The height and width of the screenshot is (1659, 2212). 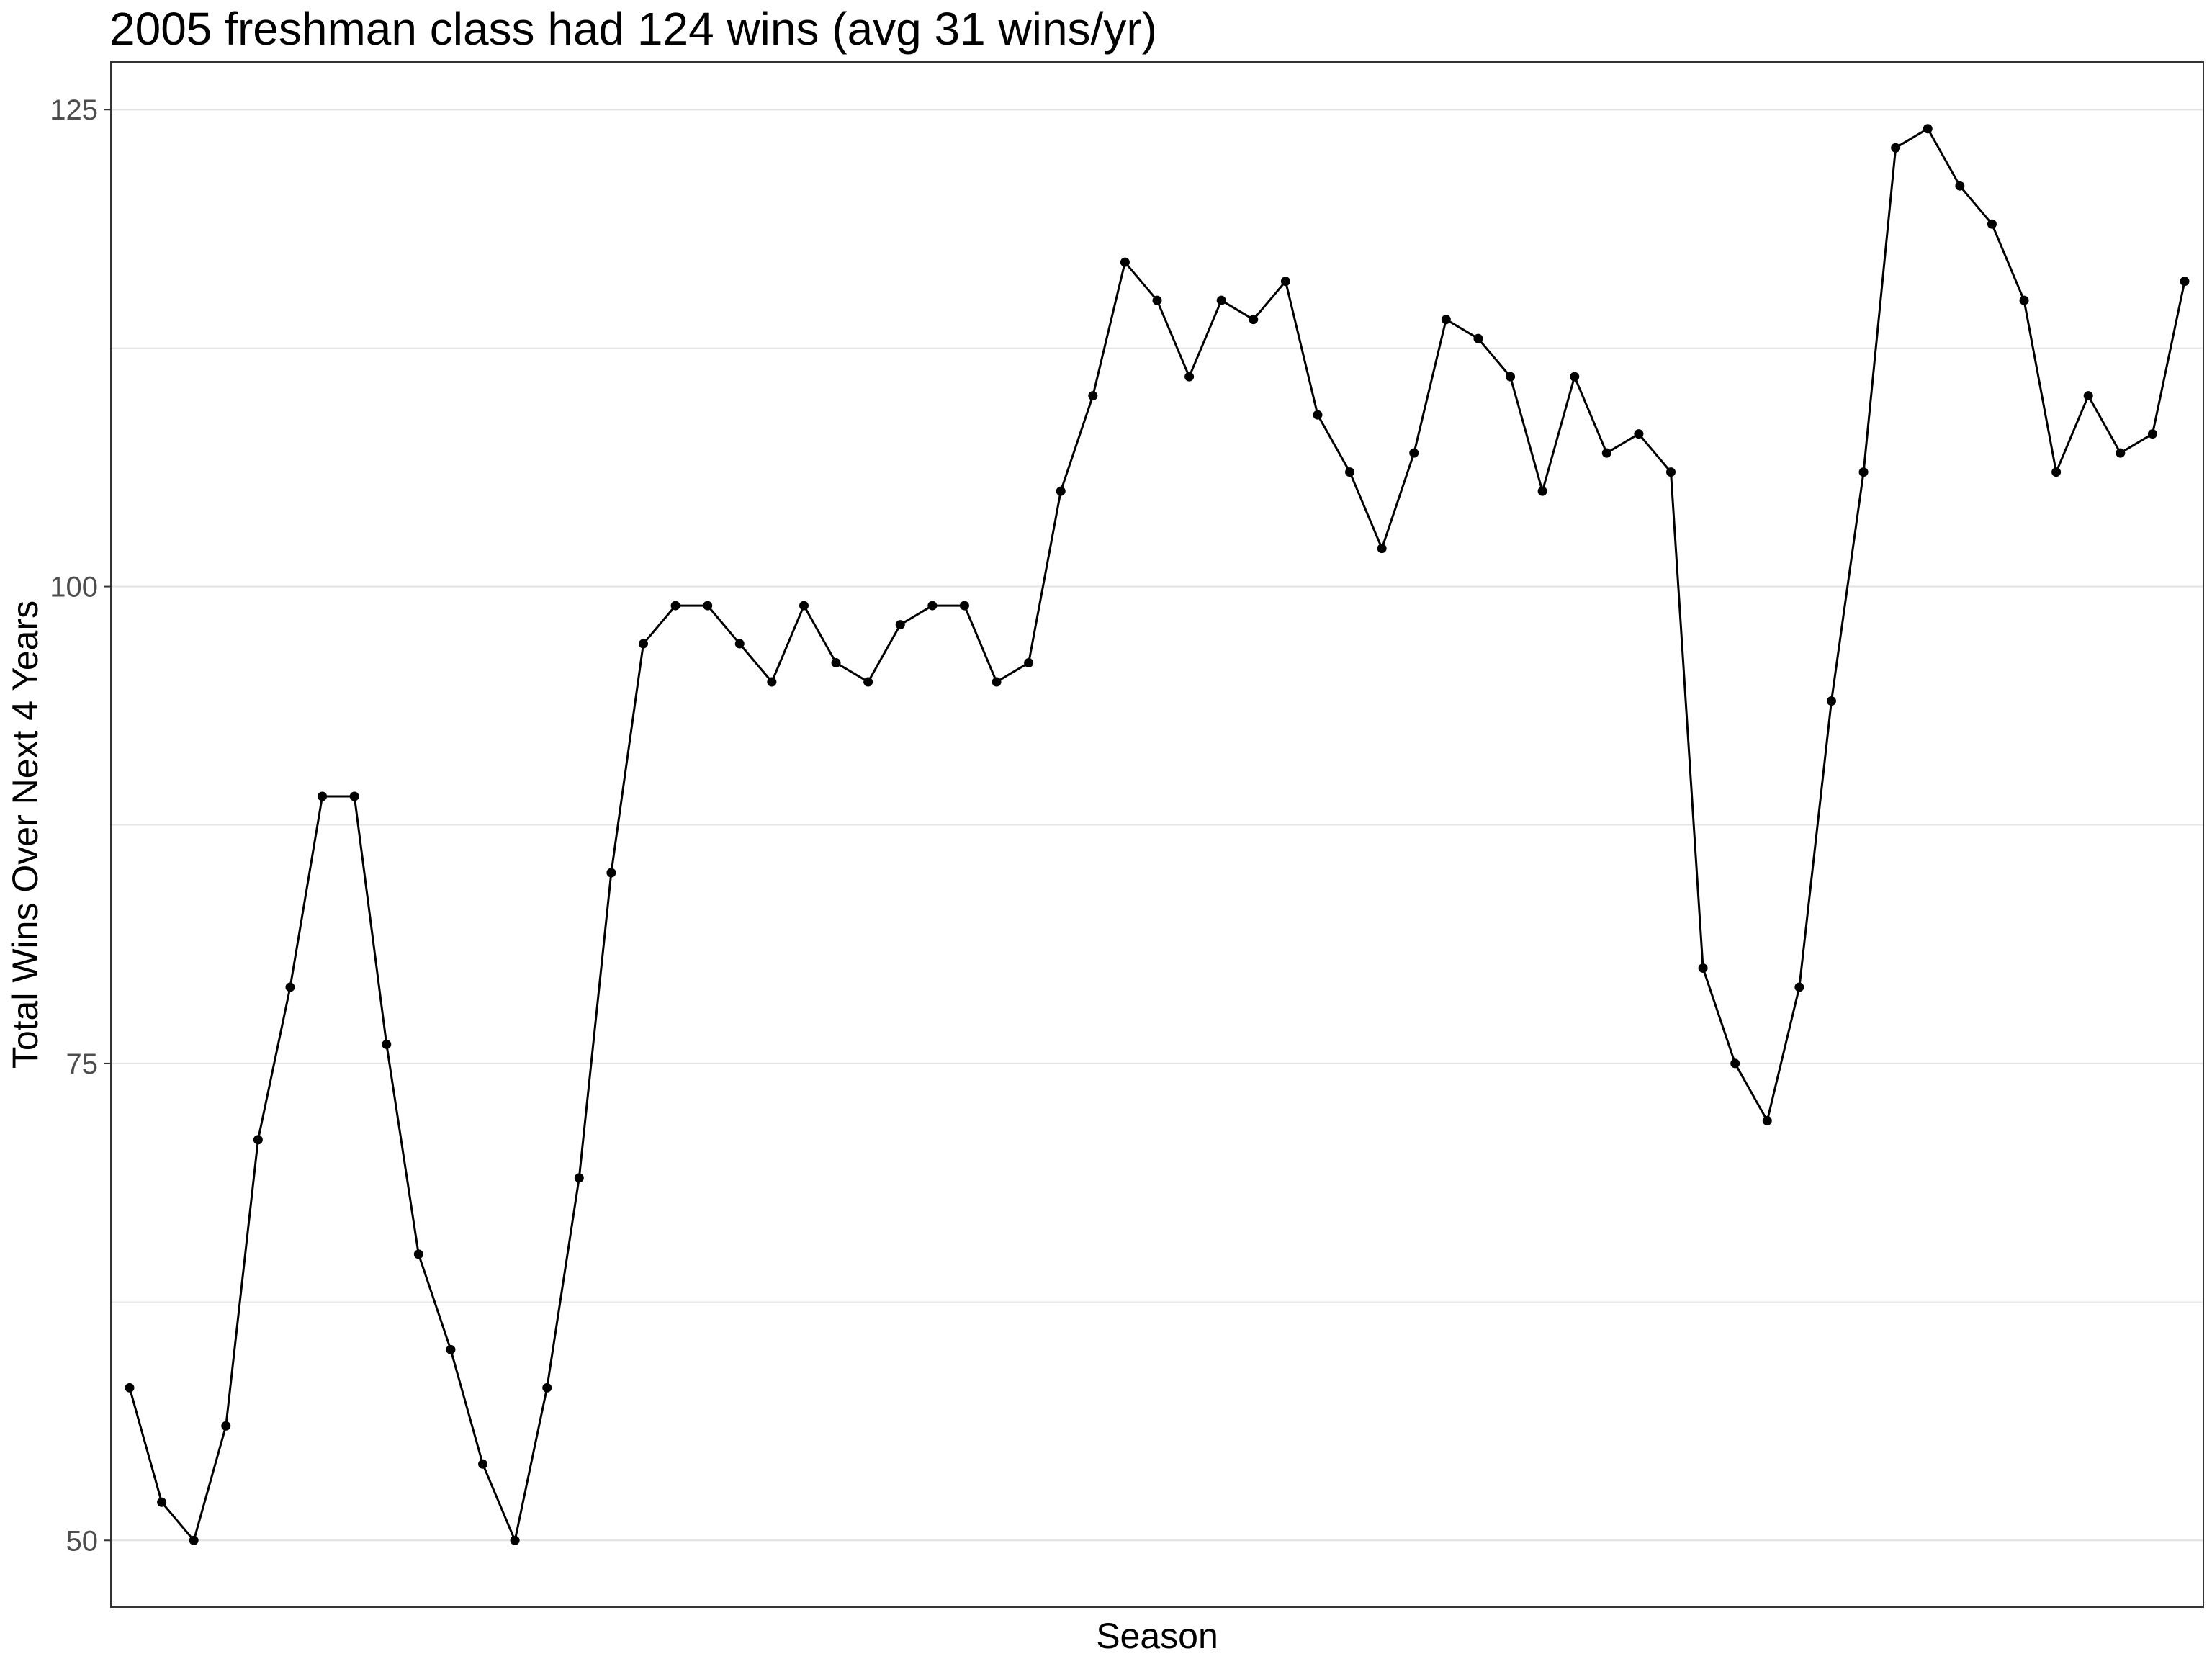 I want to click on y-tick-label: 75, so click(x=83, y=1064).